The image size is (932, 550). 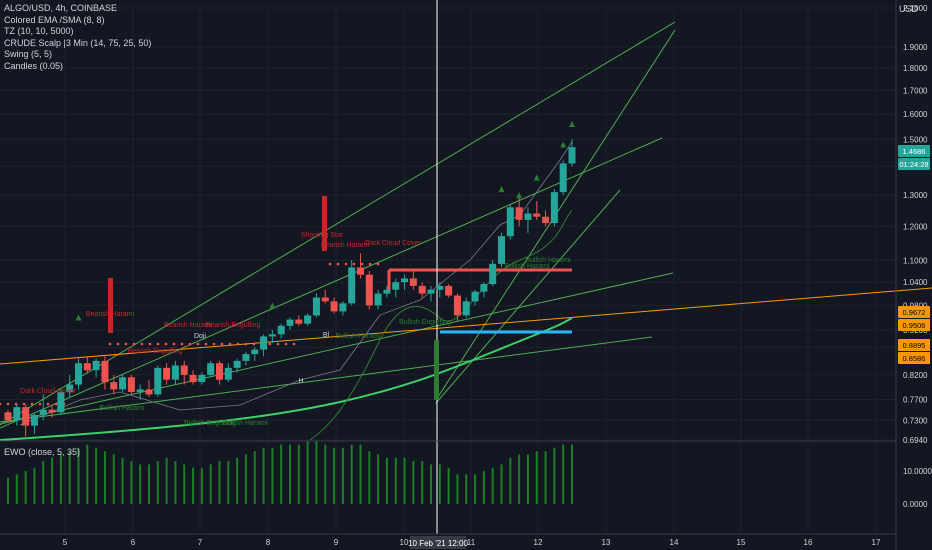 What do you see at coordinates (61, 8) in the screenshot?
I see `symbol-title: ALGO/USD, 4h, COINBASE` at bounding box center [61, 8].